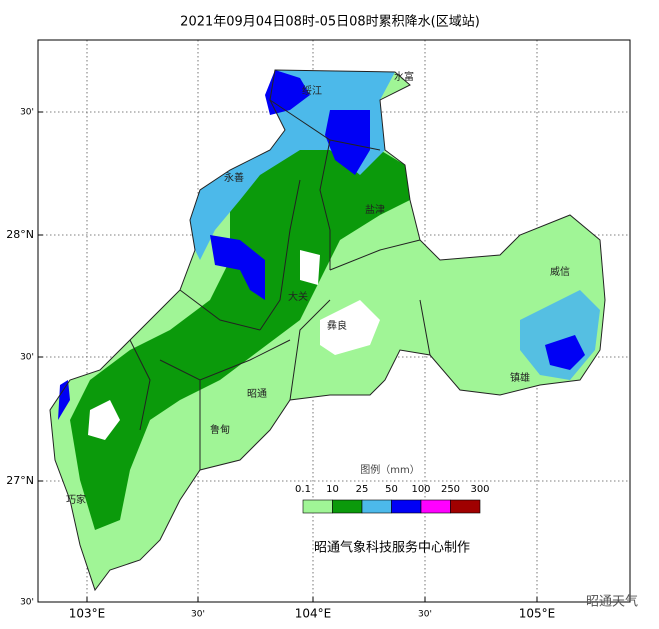  Describe the element at coordinates (389, 469) in the screenshot. I see `legend-title: 图例（mm）` at that location.